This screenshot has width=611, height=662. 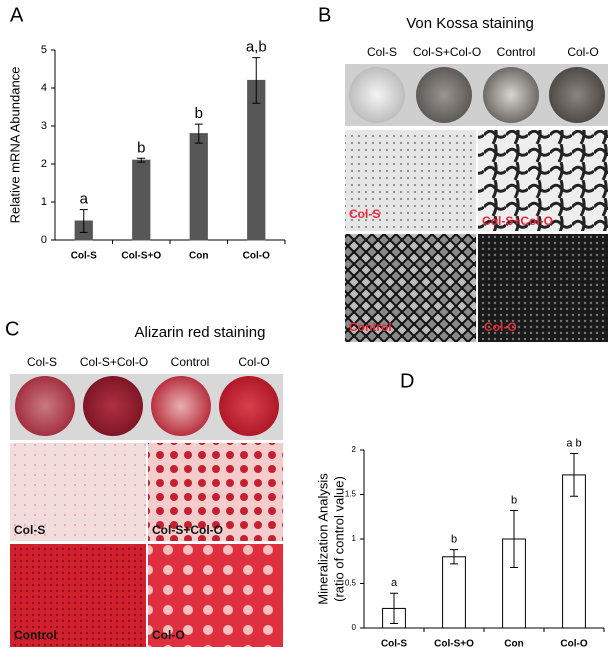 What do you see at coordinates (256, 47) in the screenshot?
I see `significance-label: a,b` at bounding box center [256, 47].